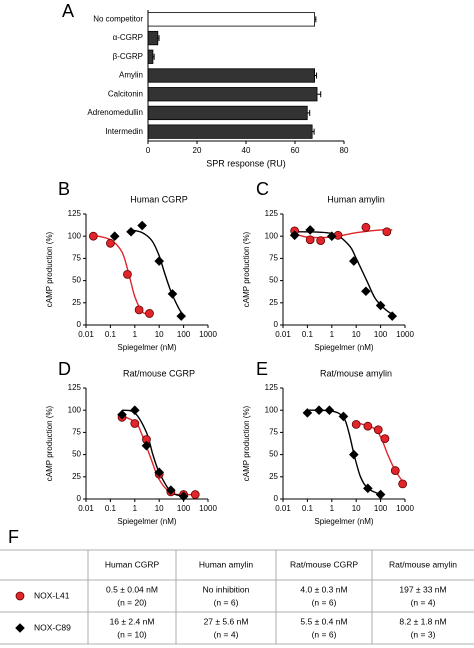 The image size is (474, 648). Describe the element at coordinates (423, 564) in the screenshot. I see `column-header: Rat/mouse amylin` at that location.